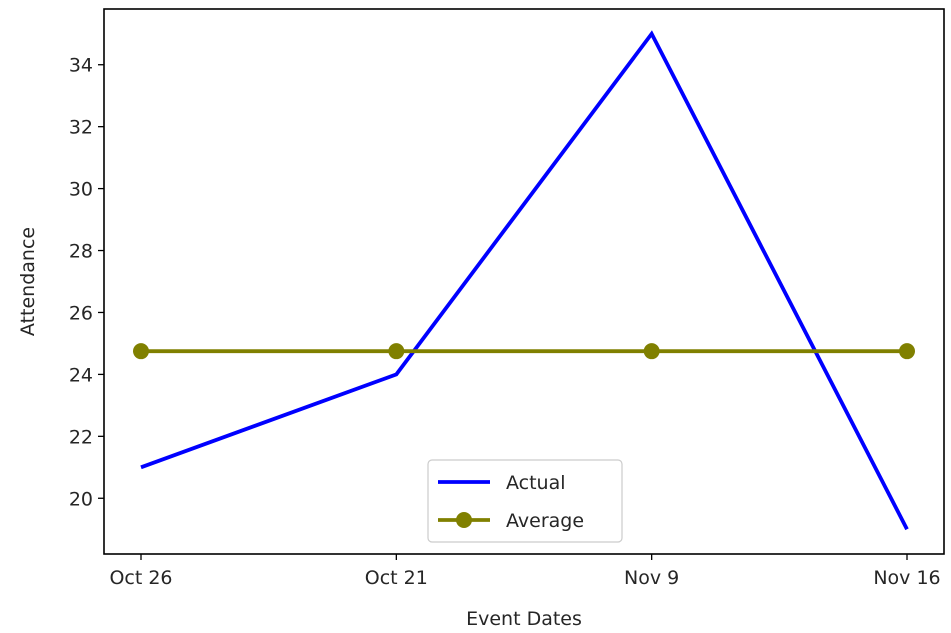 The width and height of the screenshot is (951, 633). I want to click on legend-label-actual: Actual, so click(536, 483).